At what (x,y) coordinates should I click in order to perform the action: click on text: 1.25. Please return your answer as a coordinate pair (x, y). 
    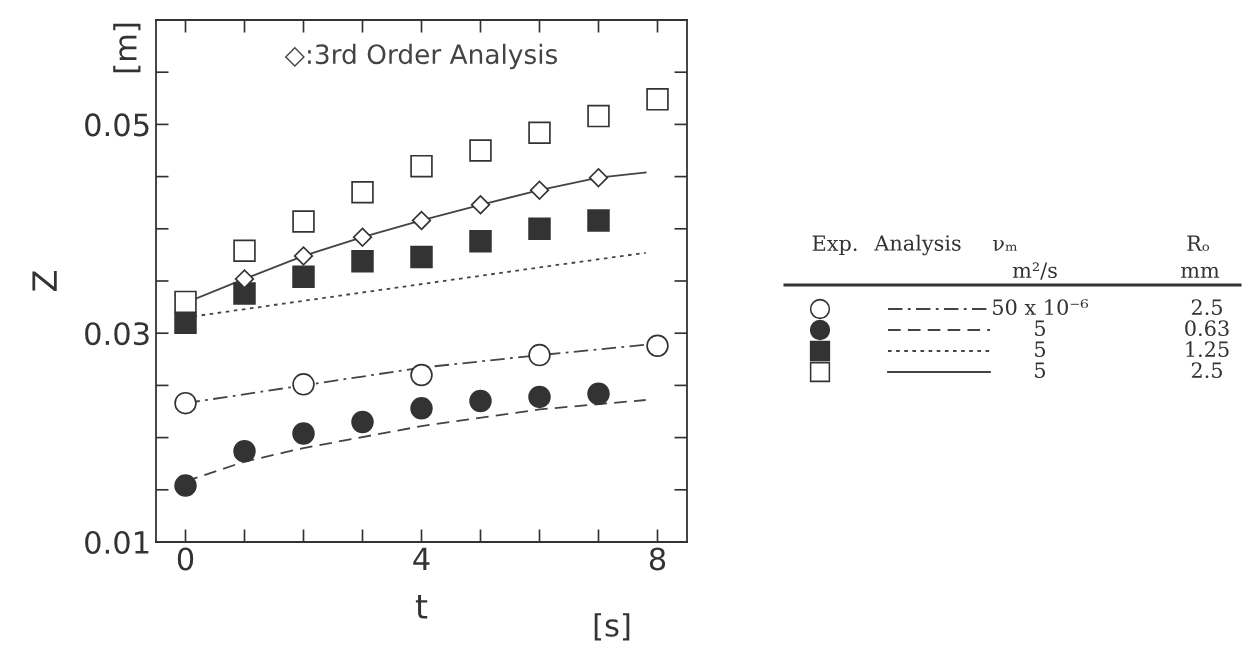
    Looking at the image, I should click on (1207, 349).